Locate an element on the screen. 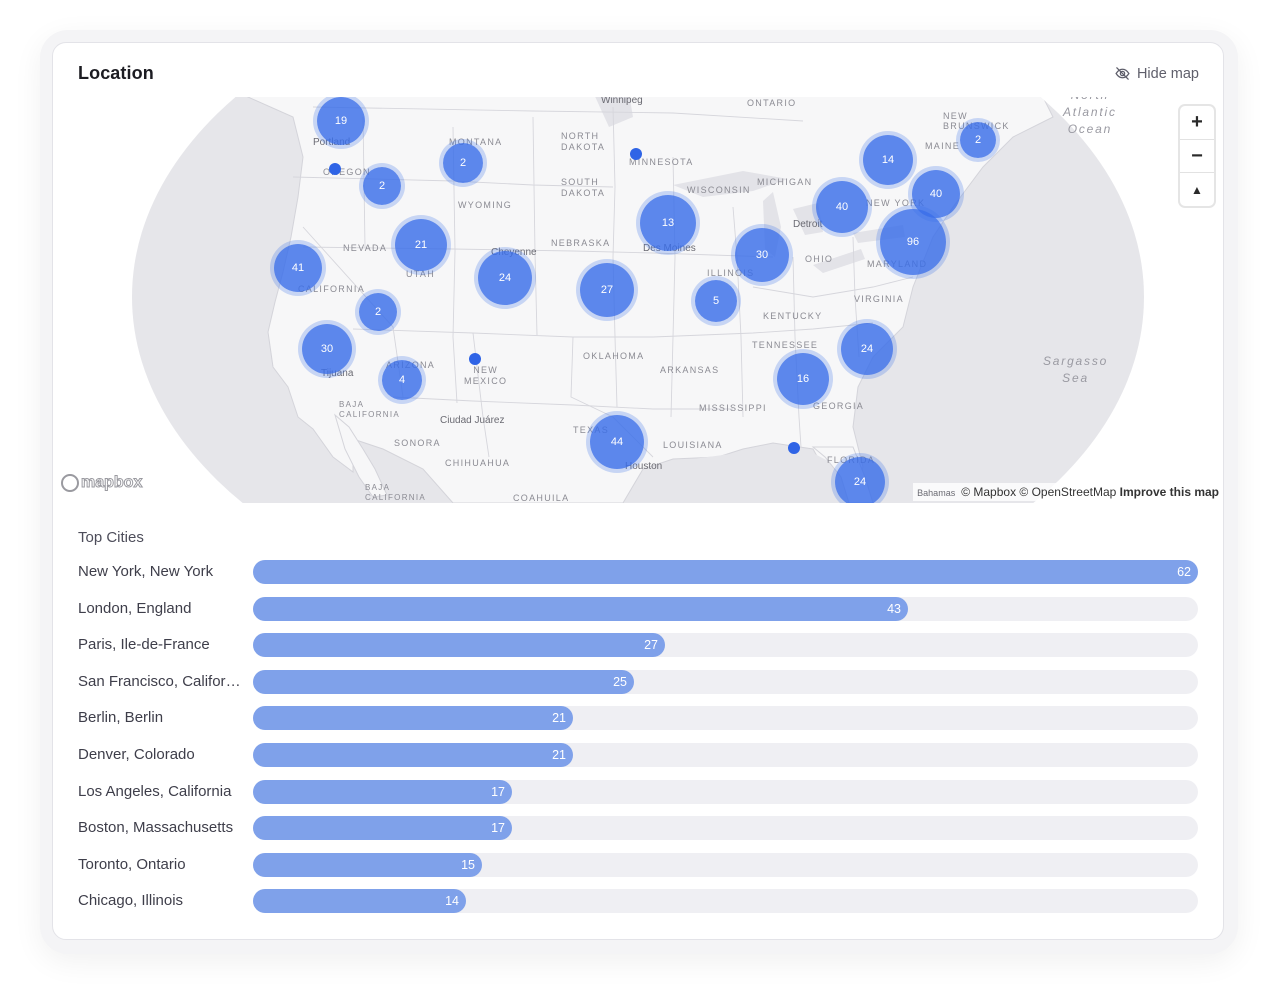 The width and height of the screenshot is (1280, 1004). top-cities-title: Top Cities is located at coordinates (111, 537).